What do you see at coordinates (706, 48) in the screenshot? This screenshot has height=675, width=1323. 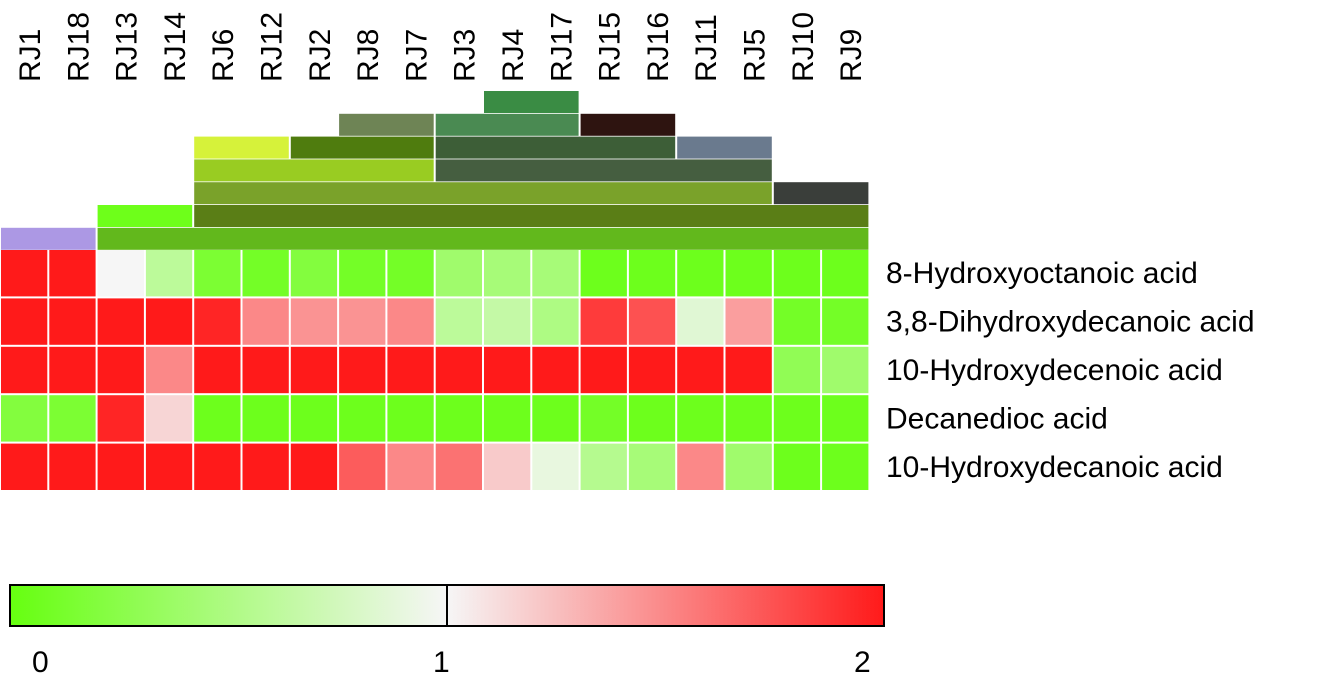 I see `column-label-rj11: RJ11` at bounding box center [706, 48].